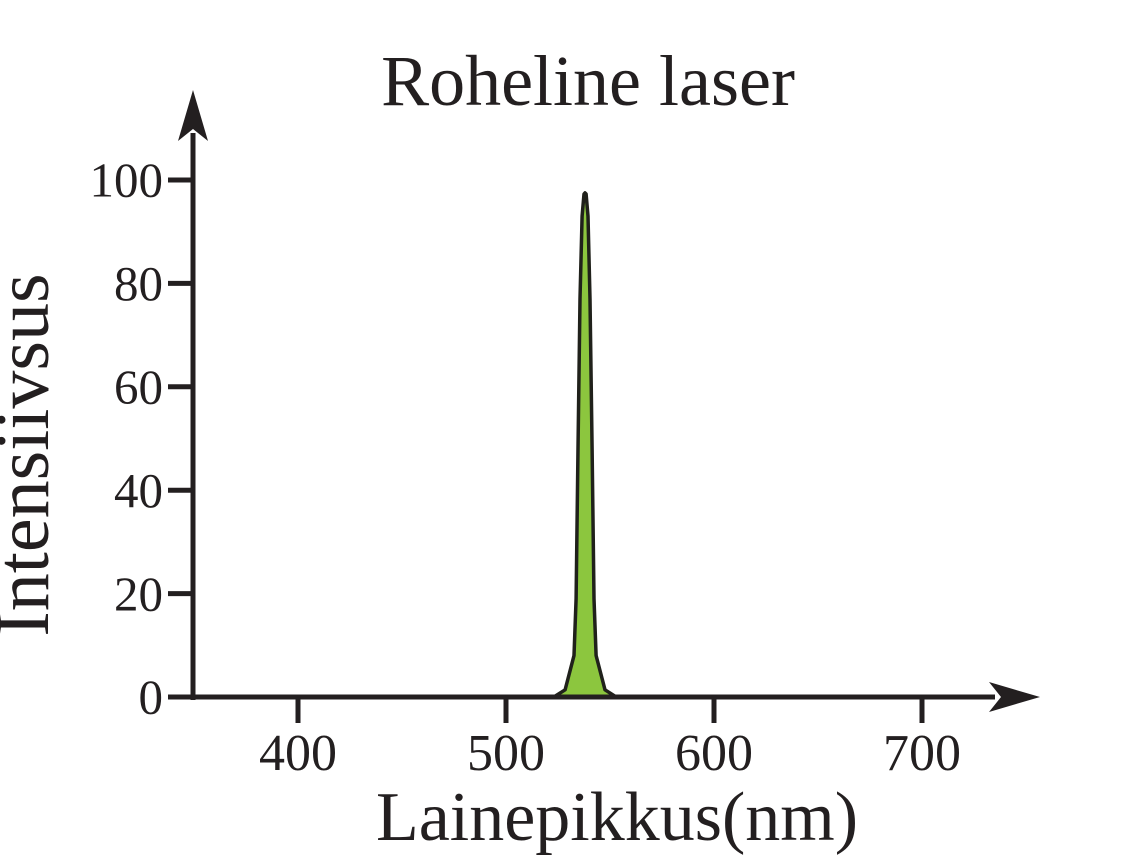  Describe the element at coordinates (922, 753) in the screenshot. I see `x-tick-label: 700` at that location.